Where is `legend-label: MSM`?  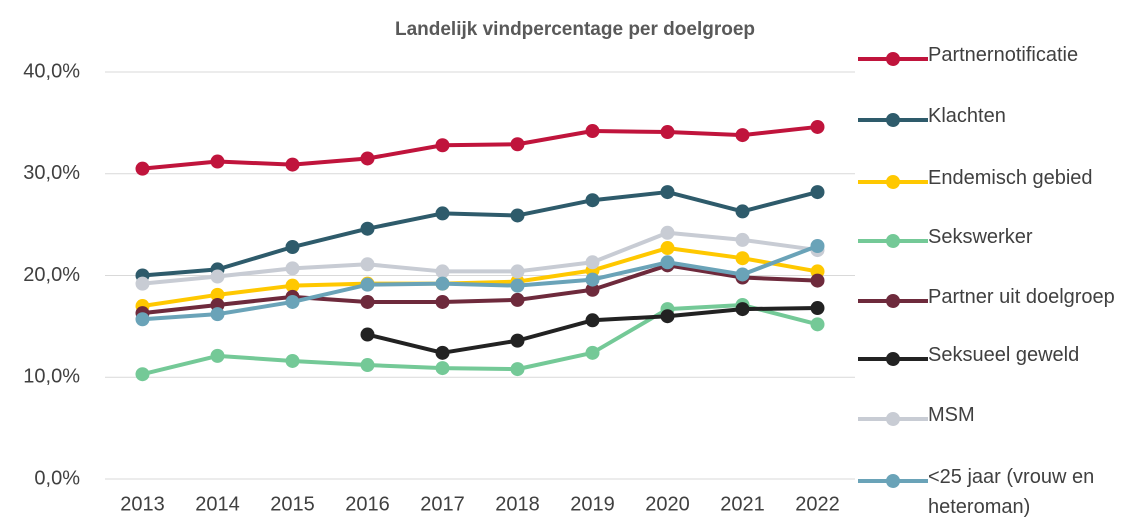 legend-label: MSM is located at coordinates (951, 415).